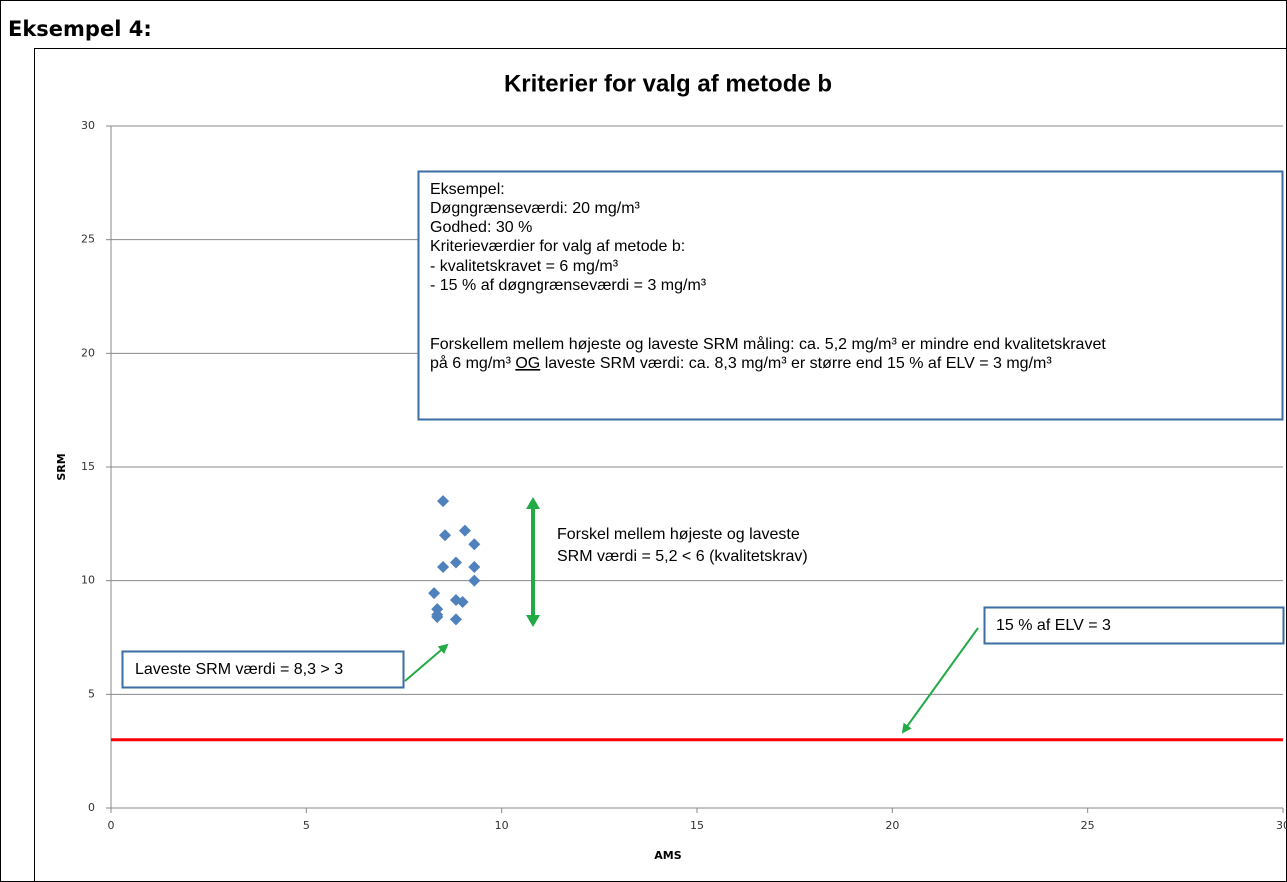 The width and height of the screenshot is (1287, 882). I want to click on elv-box, so click(1134, 625).